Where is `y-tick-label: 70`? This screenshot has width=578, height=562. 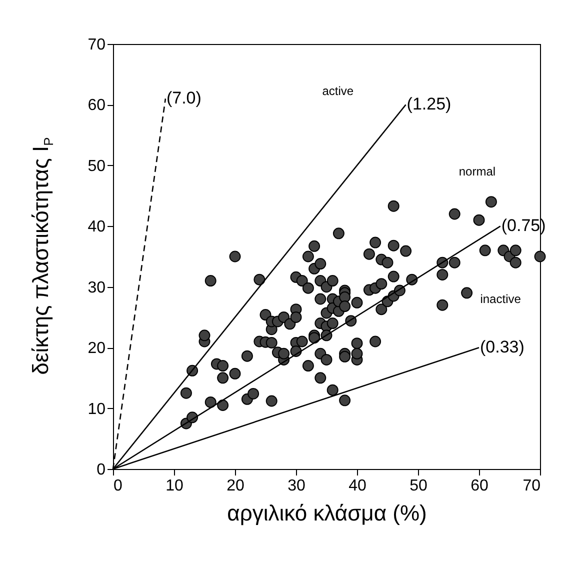
y-tick-label: 70 is located at coordinates (97, 45).